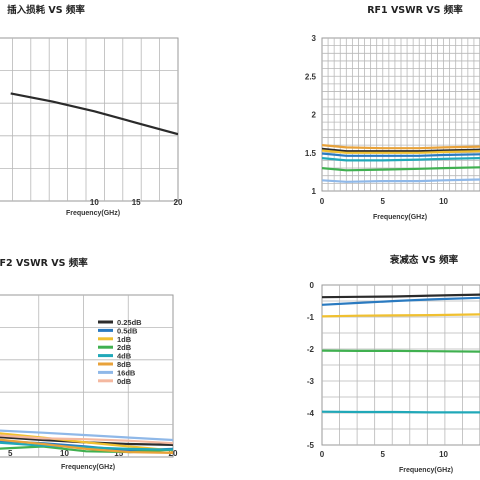 The image size is (480, 480). I want to click on y-tick-label: -2, so click(311, 349).